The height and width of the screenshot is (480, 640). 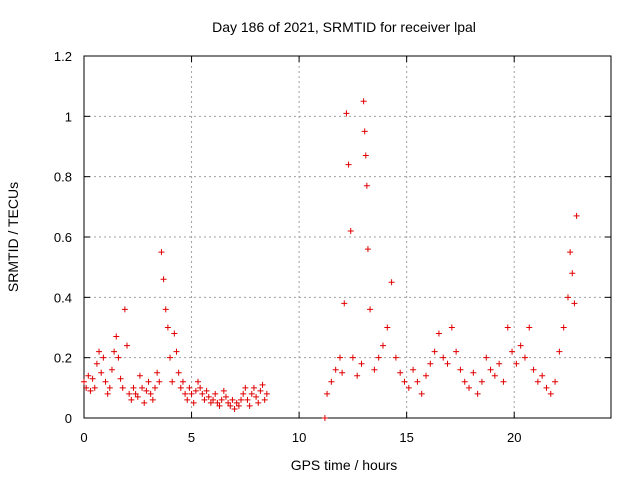 What do you see at coordinates (13, 237) in the screenshot?
I see `y-axis-label: SRMTID / TECUs` at bounding box center [13, 237].